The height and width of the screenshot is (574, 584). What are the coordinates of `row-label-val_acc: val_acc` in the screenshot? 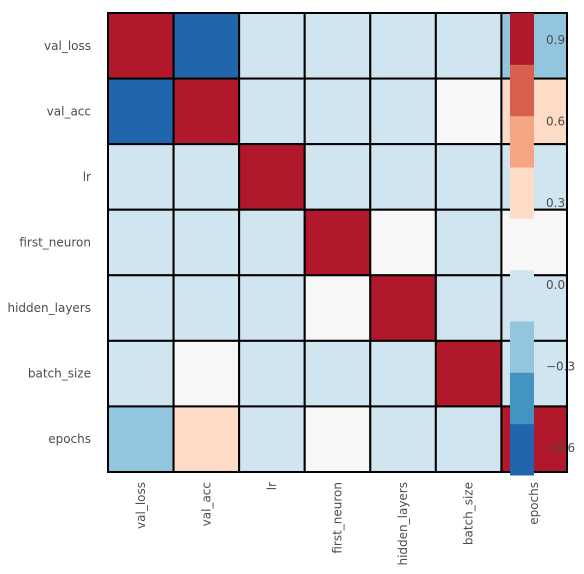 It's located at (69, 111).